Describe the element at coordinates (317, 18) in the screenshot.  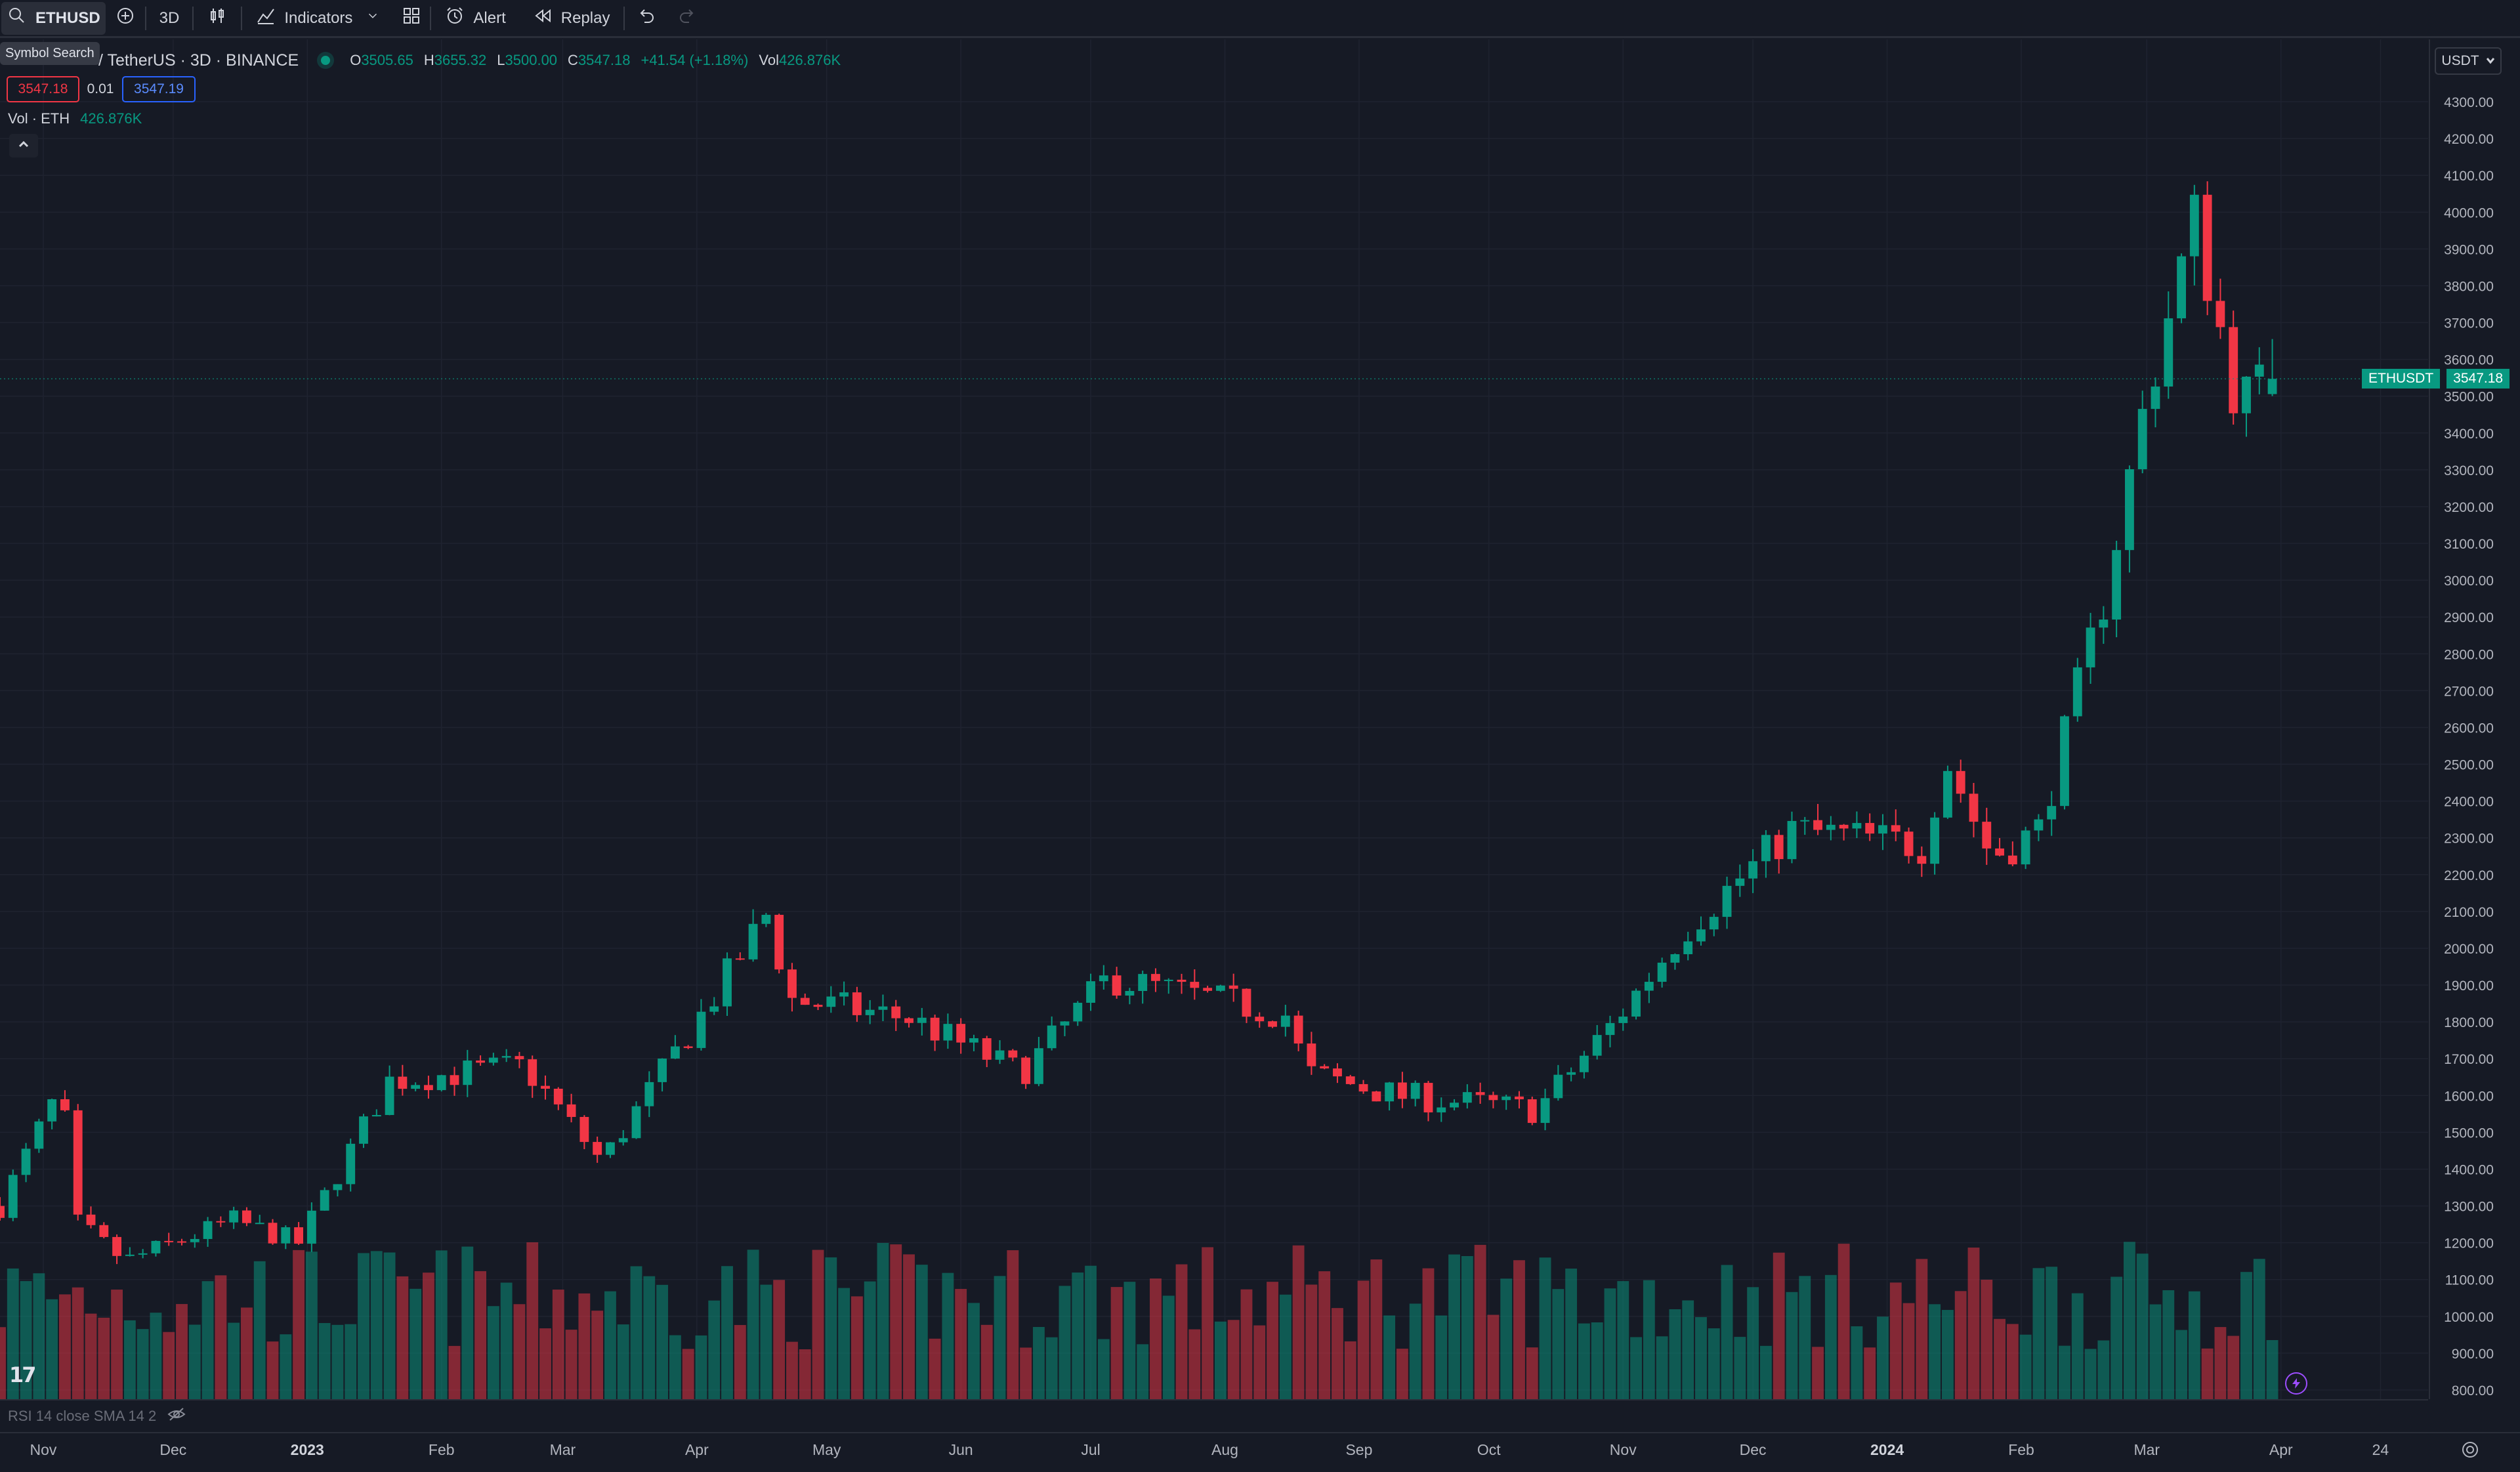
I see `indicators-button: Indicators` at that location.